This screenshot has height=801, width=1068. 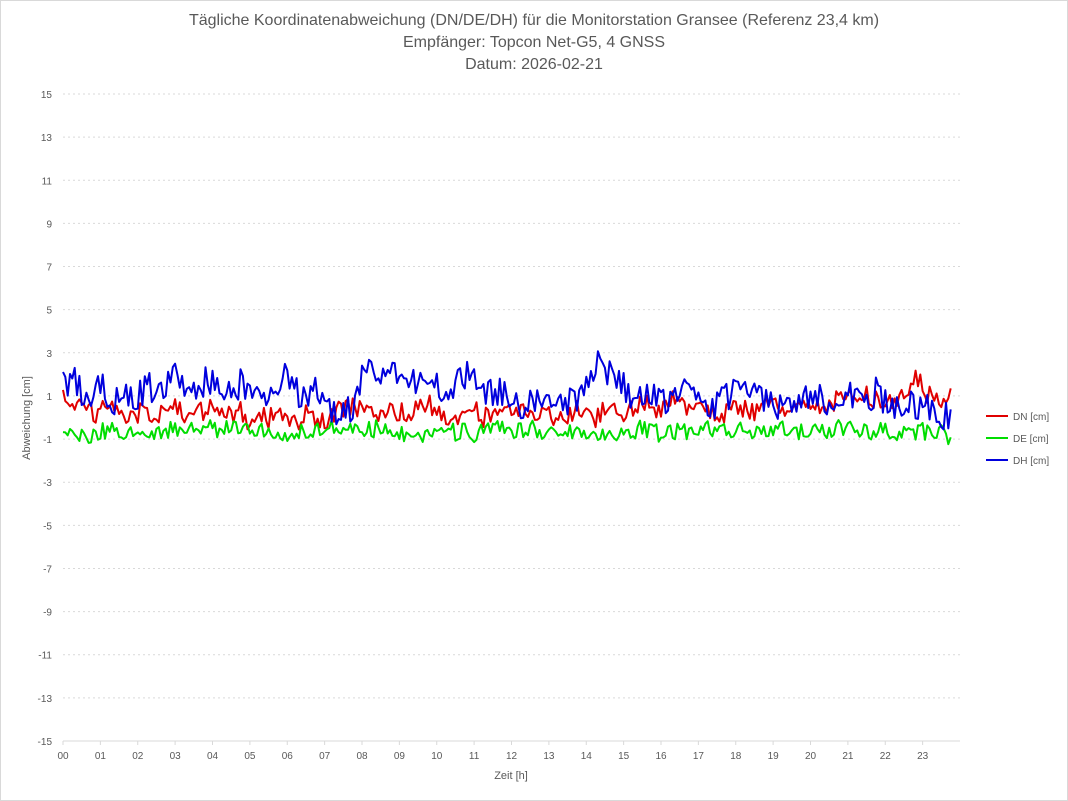 What do you see at coordinates (288, 756) in the screenshot?
I see `x-tick-label: 06` at bounding box center [288, 756].